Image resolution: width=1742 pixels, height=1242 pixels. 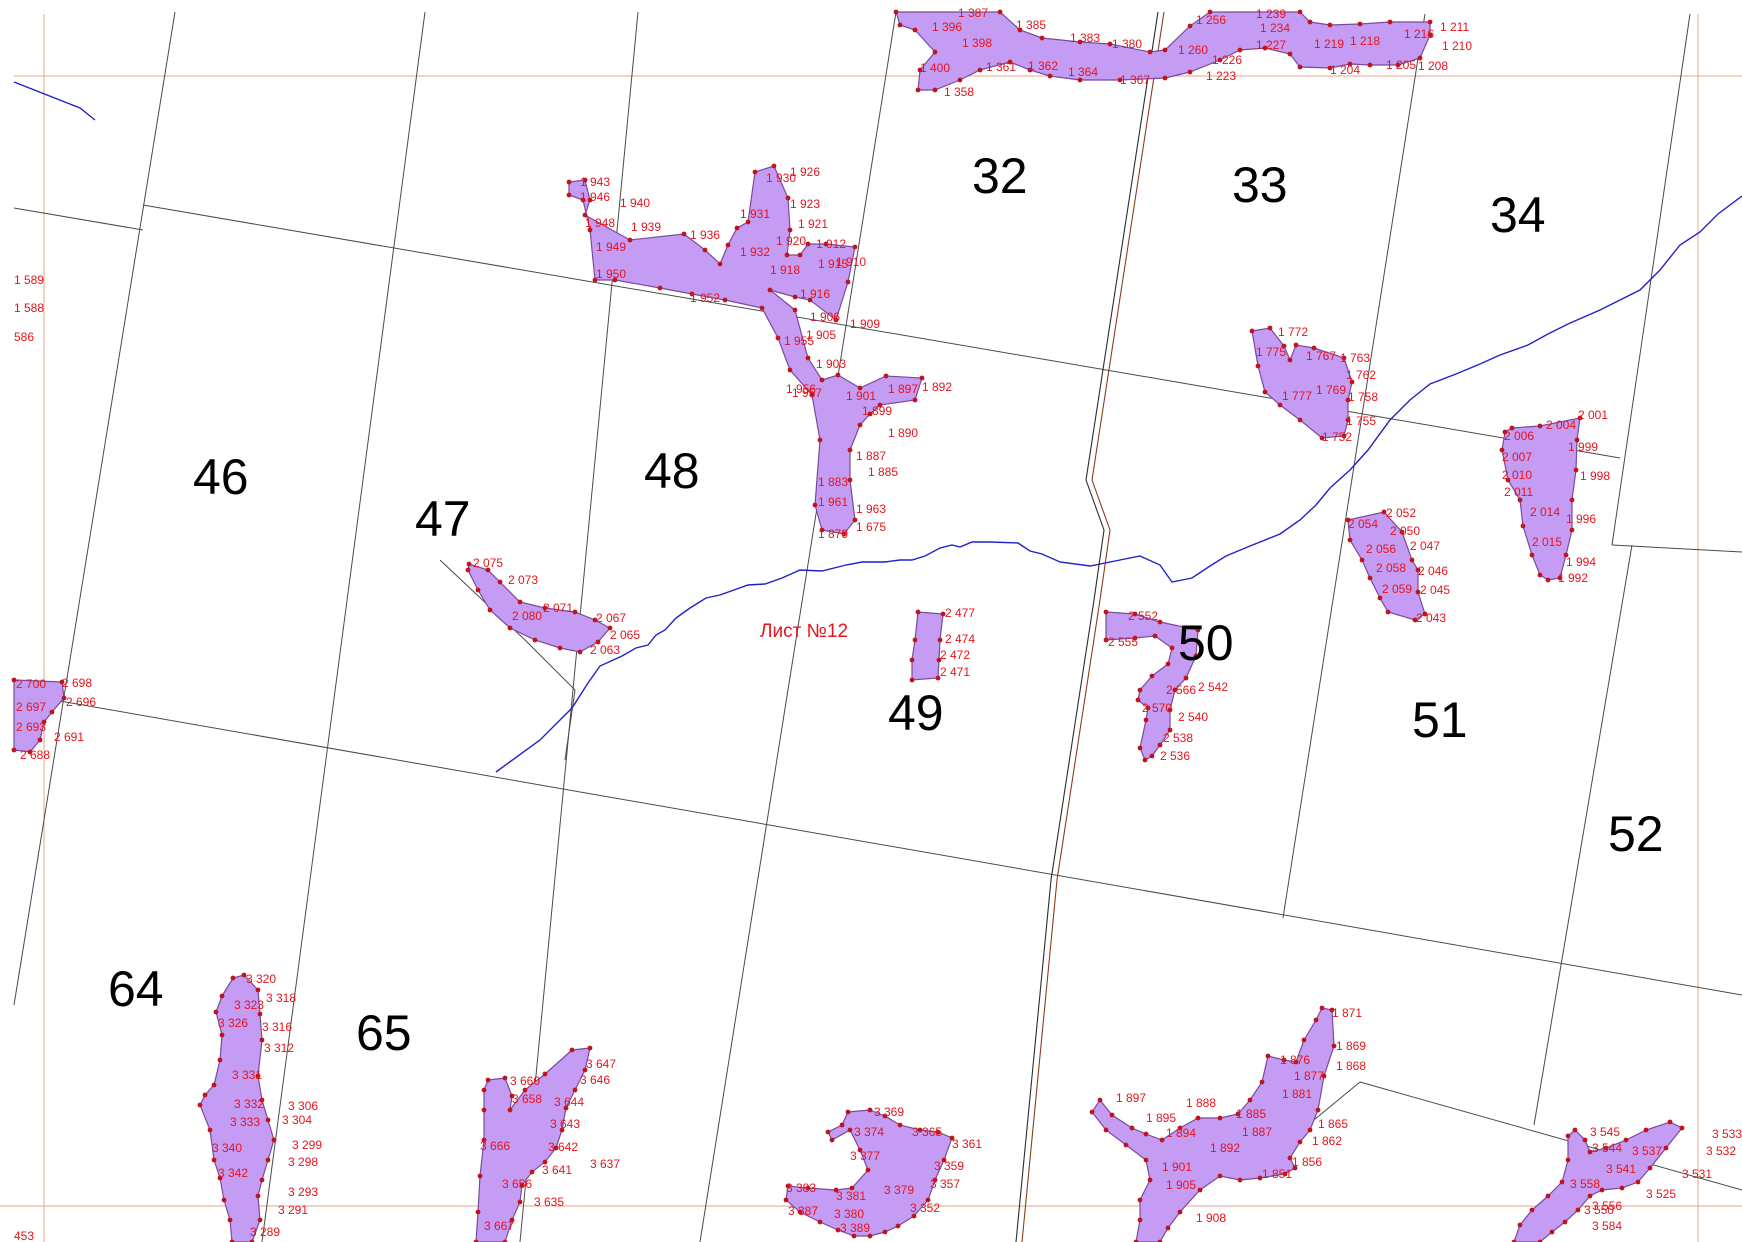 I want to click on point-label: 2 043, so click(x=1431, y=618).